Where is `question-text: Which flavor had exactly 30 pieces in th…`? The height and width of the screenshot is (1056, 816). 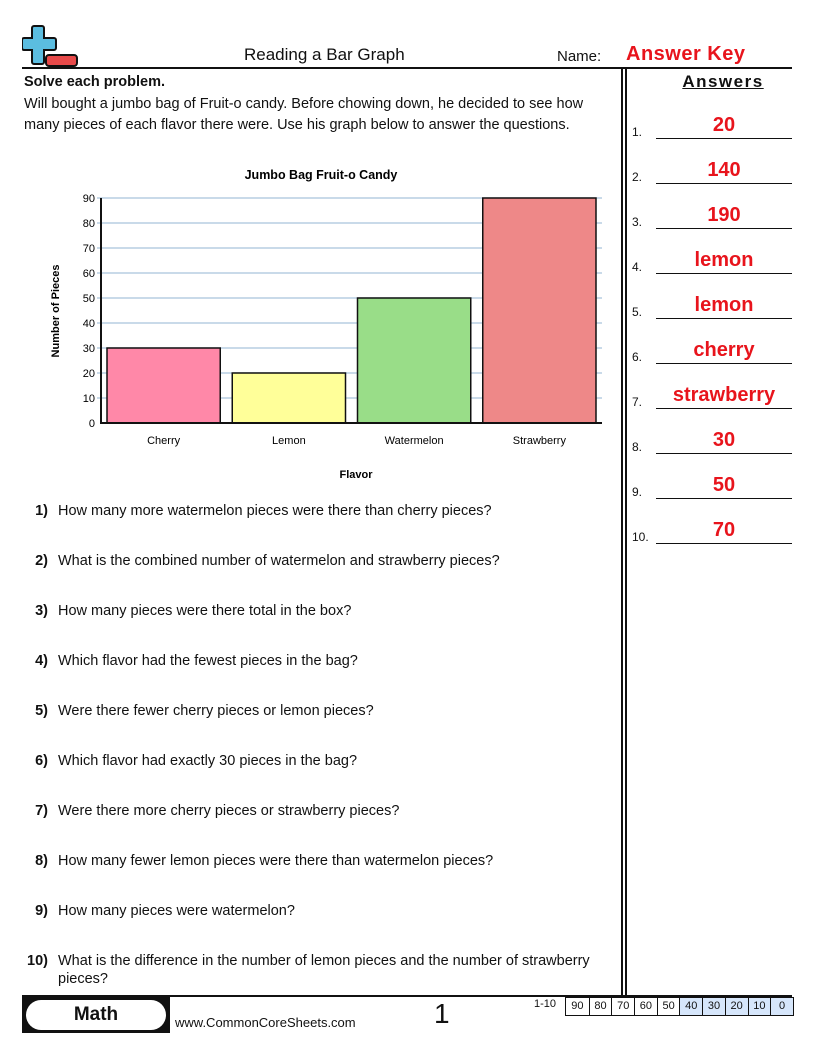 question-text: Which flavor had exactly 30 pieces in th… is located at coordinates (208, 761).